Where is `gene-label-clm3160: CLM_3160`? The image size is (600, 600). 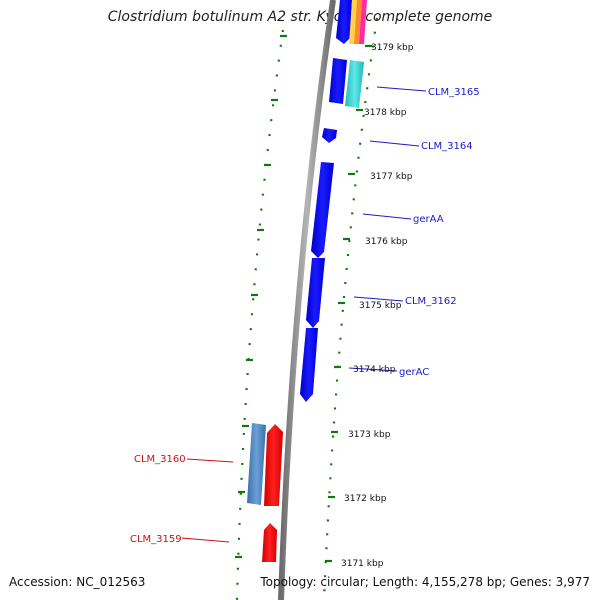 gene-label-clm3160: CLM_3160 is located at coordinates (160, 459).